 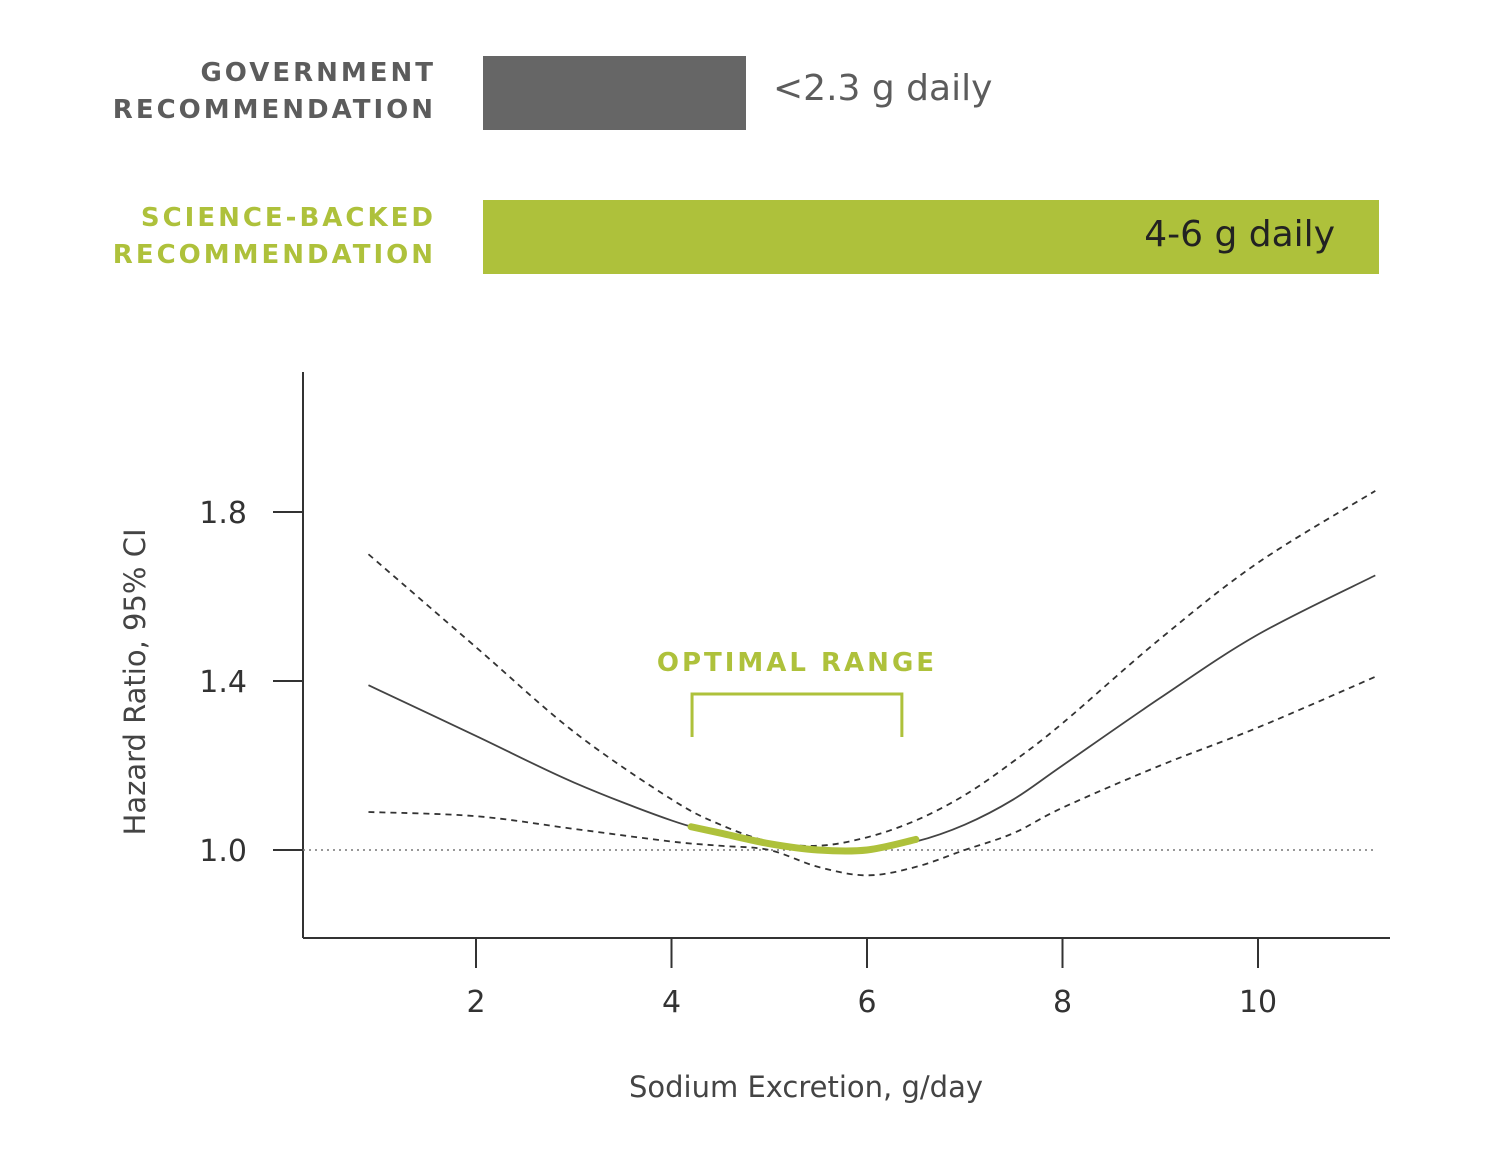 I want to click on optimal-range-label: OPTIMAL RANGE, so click(x=797, y=663).